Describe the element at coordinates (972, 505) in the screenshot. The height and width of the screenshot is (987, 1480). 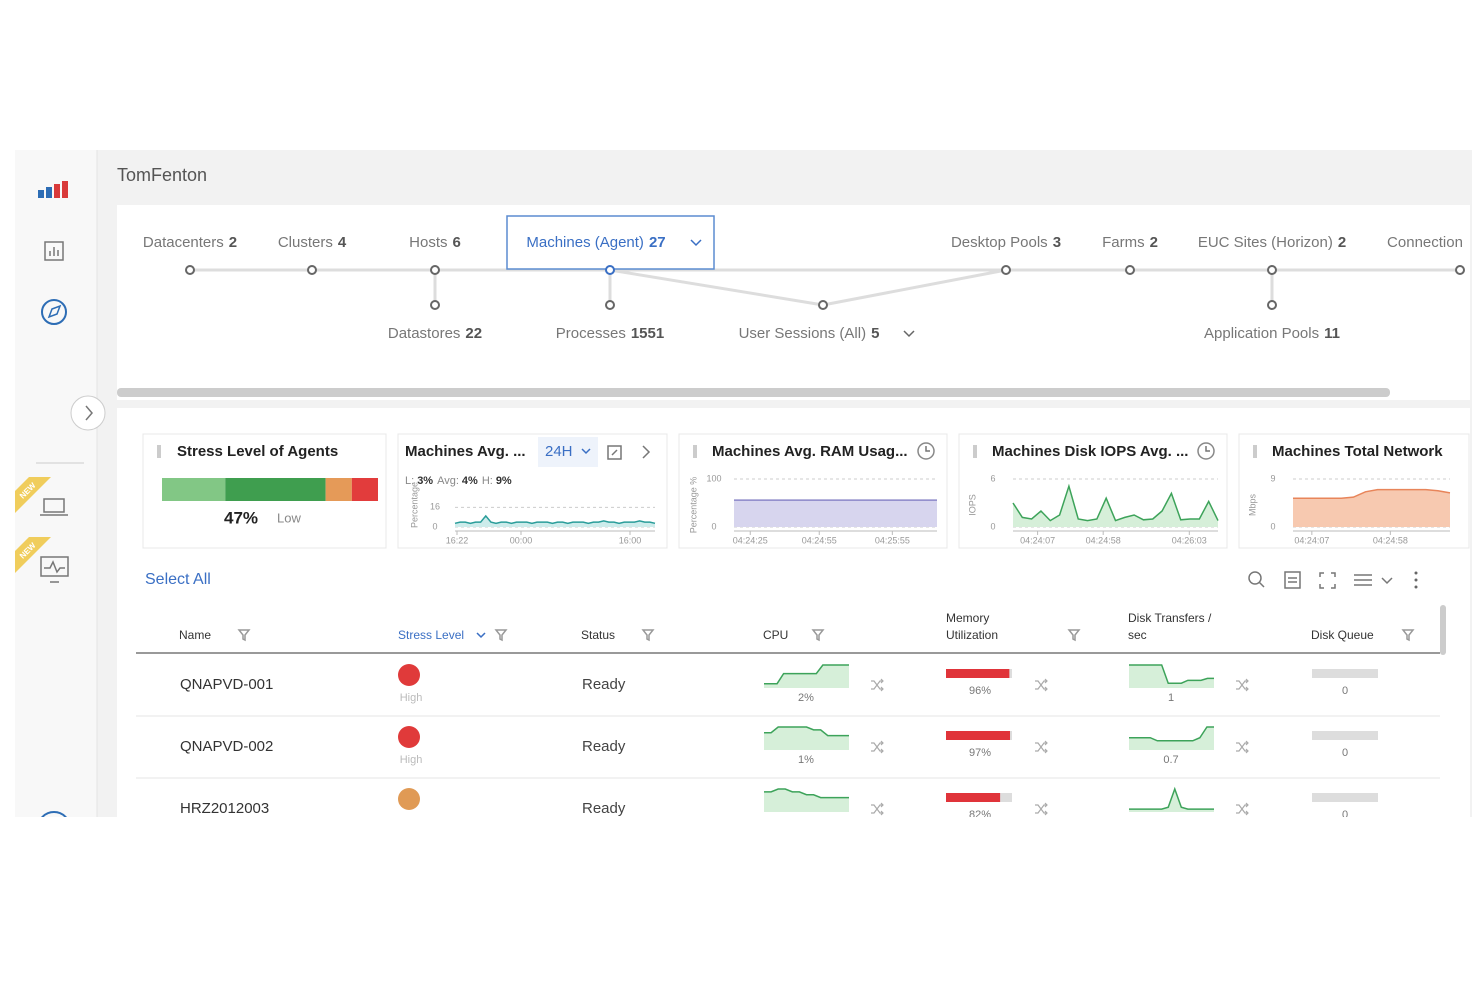
I see `y-axis-label: IOPS` at that location.